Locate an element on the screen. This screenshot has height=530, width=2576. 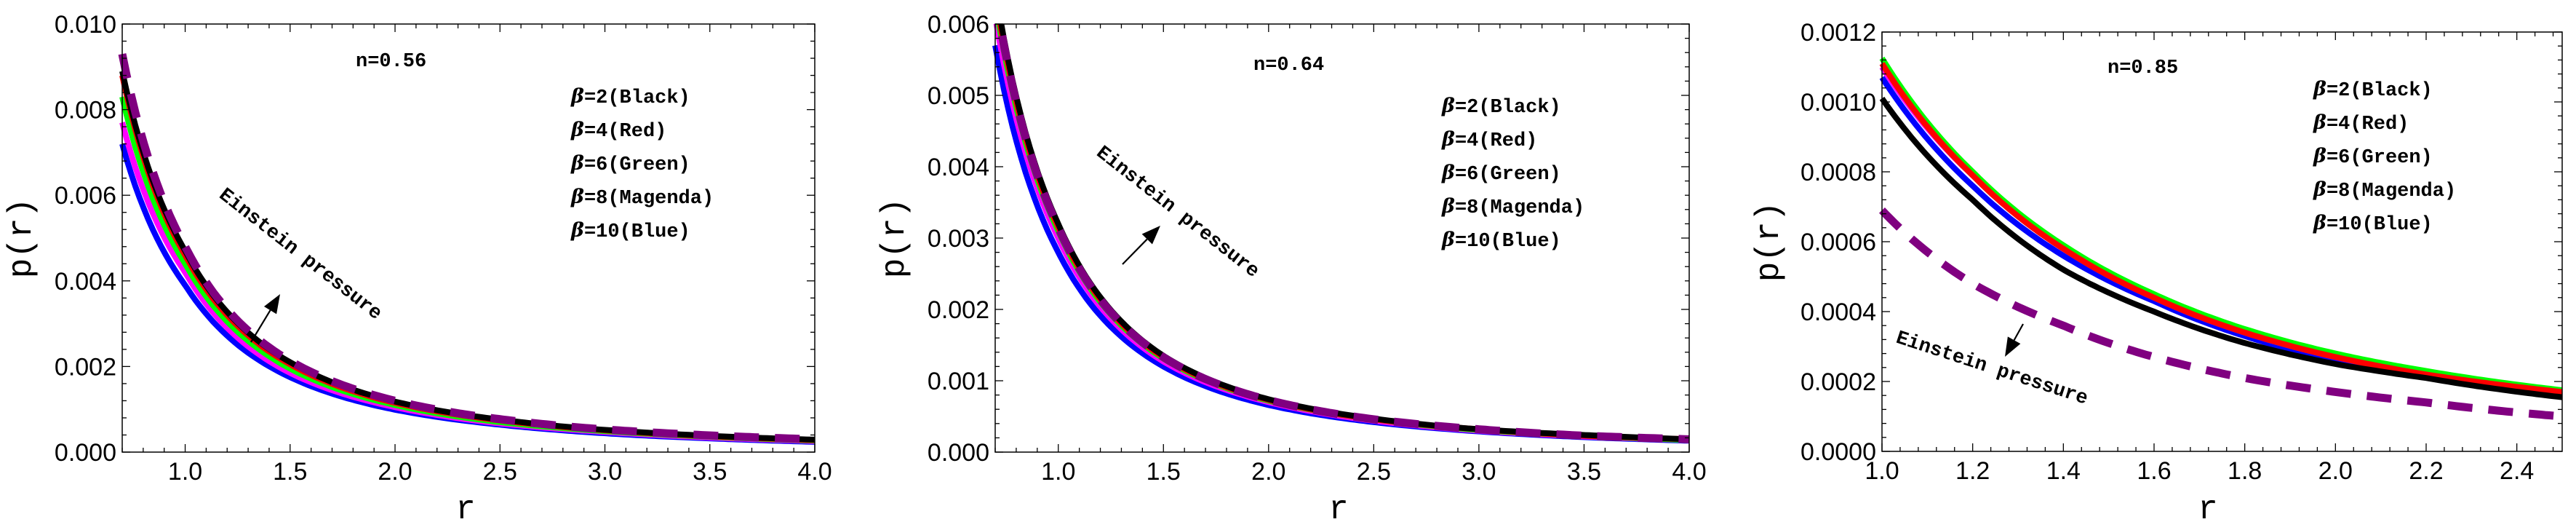
x-tick-label: 1.8 is located at coordinates (2245, 471).